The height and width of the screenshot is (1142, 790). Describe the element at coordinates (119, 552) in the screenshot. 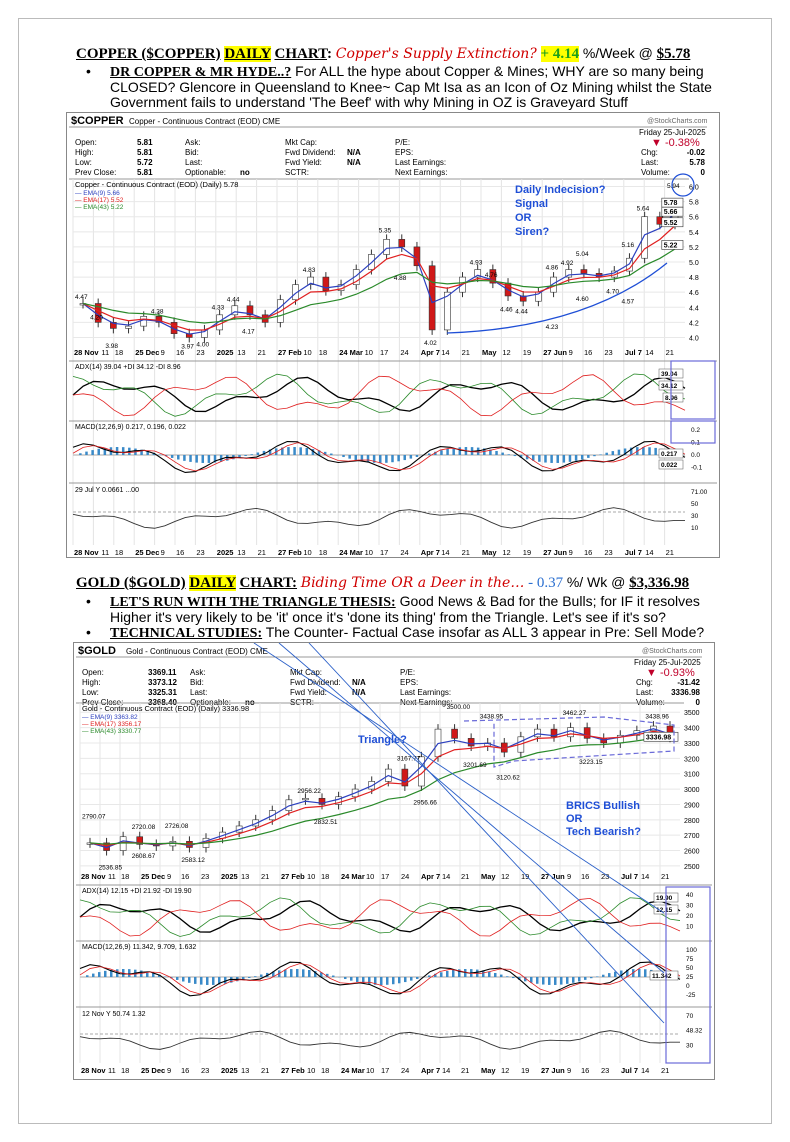

I see `x-tick-label: 18` at that location.